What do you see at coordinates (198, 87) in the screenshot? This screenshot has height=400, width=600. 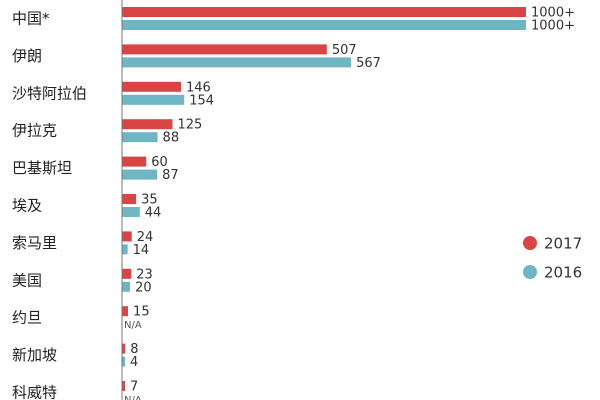 I see `value-label: 146` at bounding box center [198, 87].